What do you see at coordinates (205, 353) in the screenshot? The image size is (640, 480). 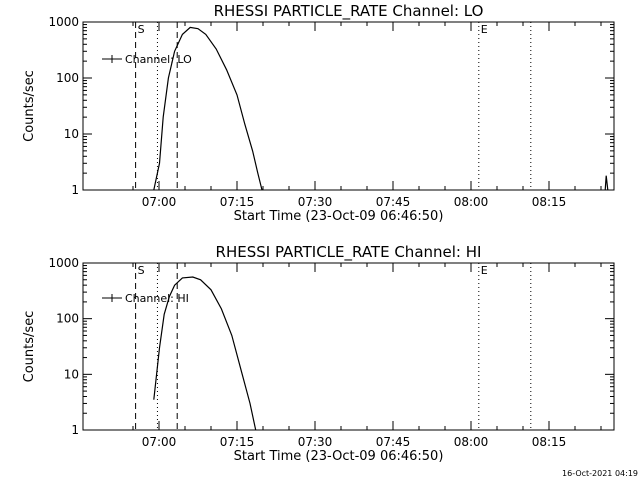 I see `series-line-channel-hi` at bounding box center [205, 353].